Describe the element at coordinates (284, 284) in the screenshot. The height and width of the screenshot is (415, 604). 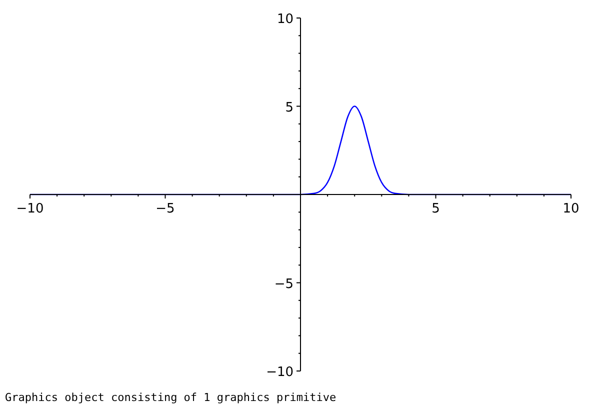
I see `y-tick-label: −5` at that location.